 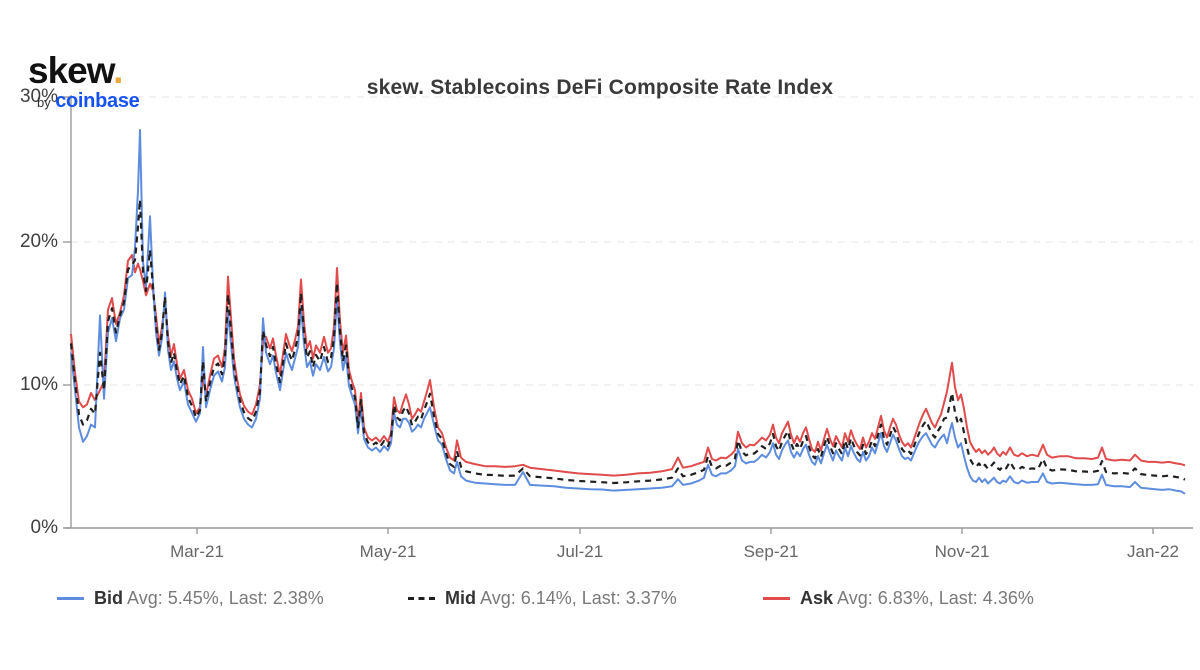 What do you see at coordinates (962, 551) in the screenshot?
I see `x-tick-label-nov21: Nov-21` at bounding box center [962, 551].